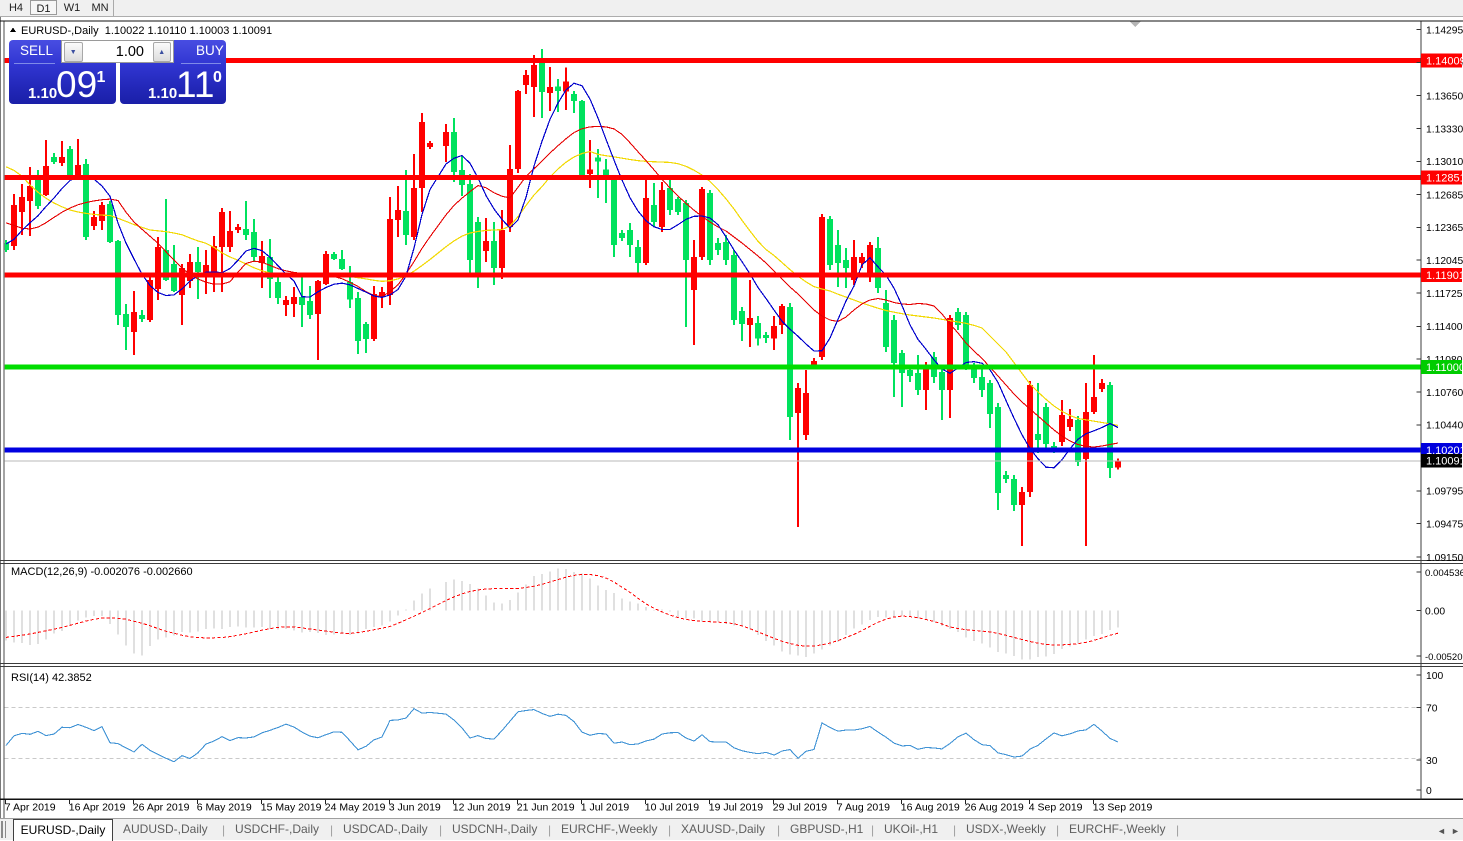 The width and height of the screenshot is (1463, 841). Describe the element at coordinates (1444, 393) in the screenshot. I see `svg-text: 1.10760` at that location.